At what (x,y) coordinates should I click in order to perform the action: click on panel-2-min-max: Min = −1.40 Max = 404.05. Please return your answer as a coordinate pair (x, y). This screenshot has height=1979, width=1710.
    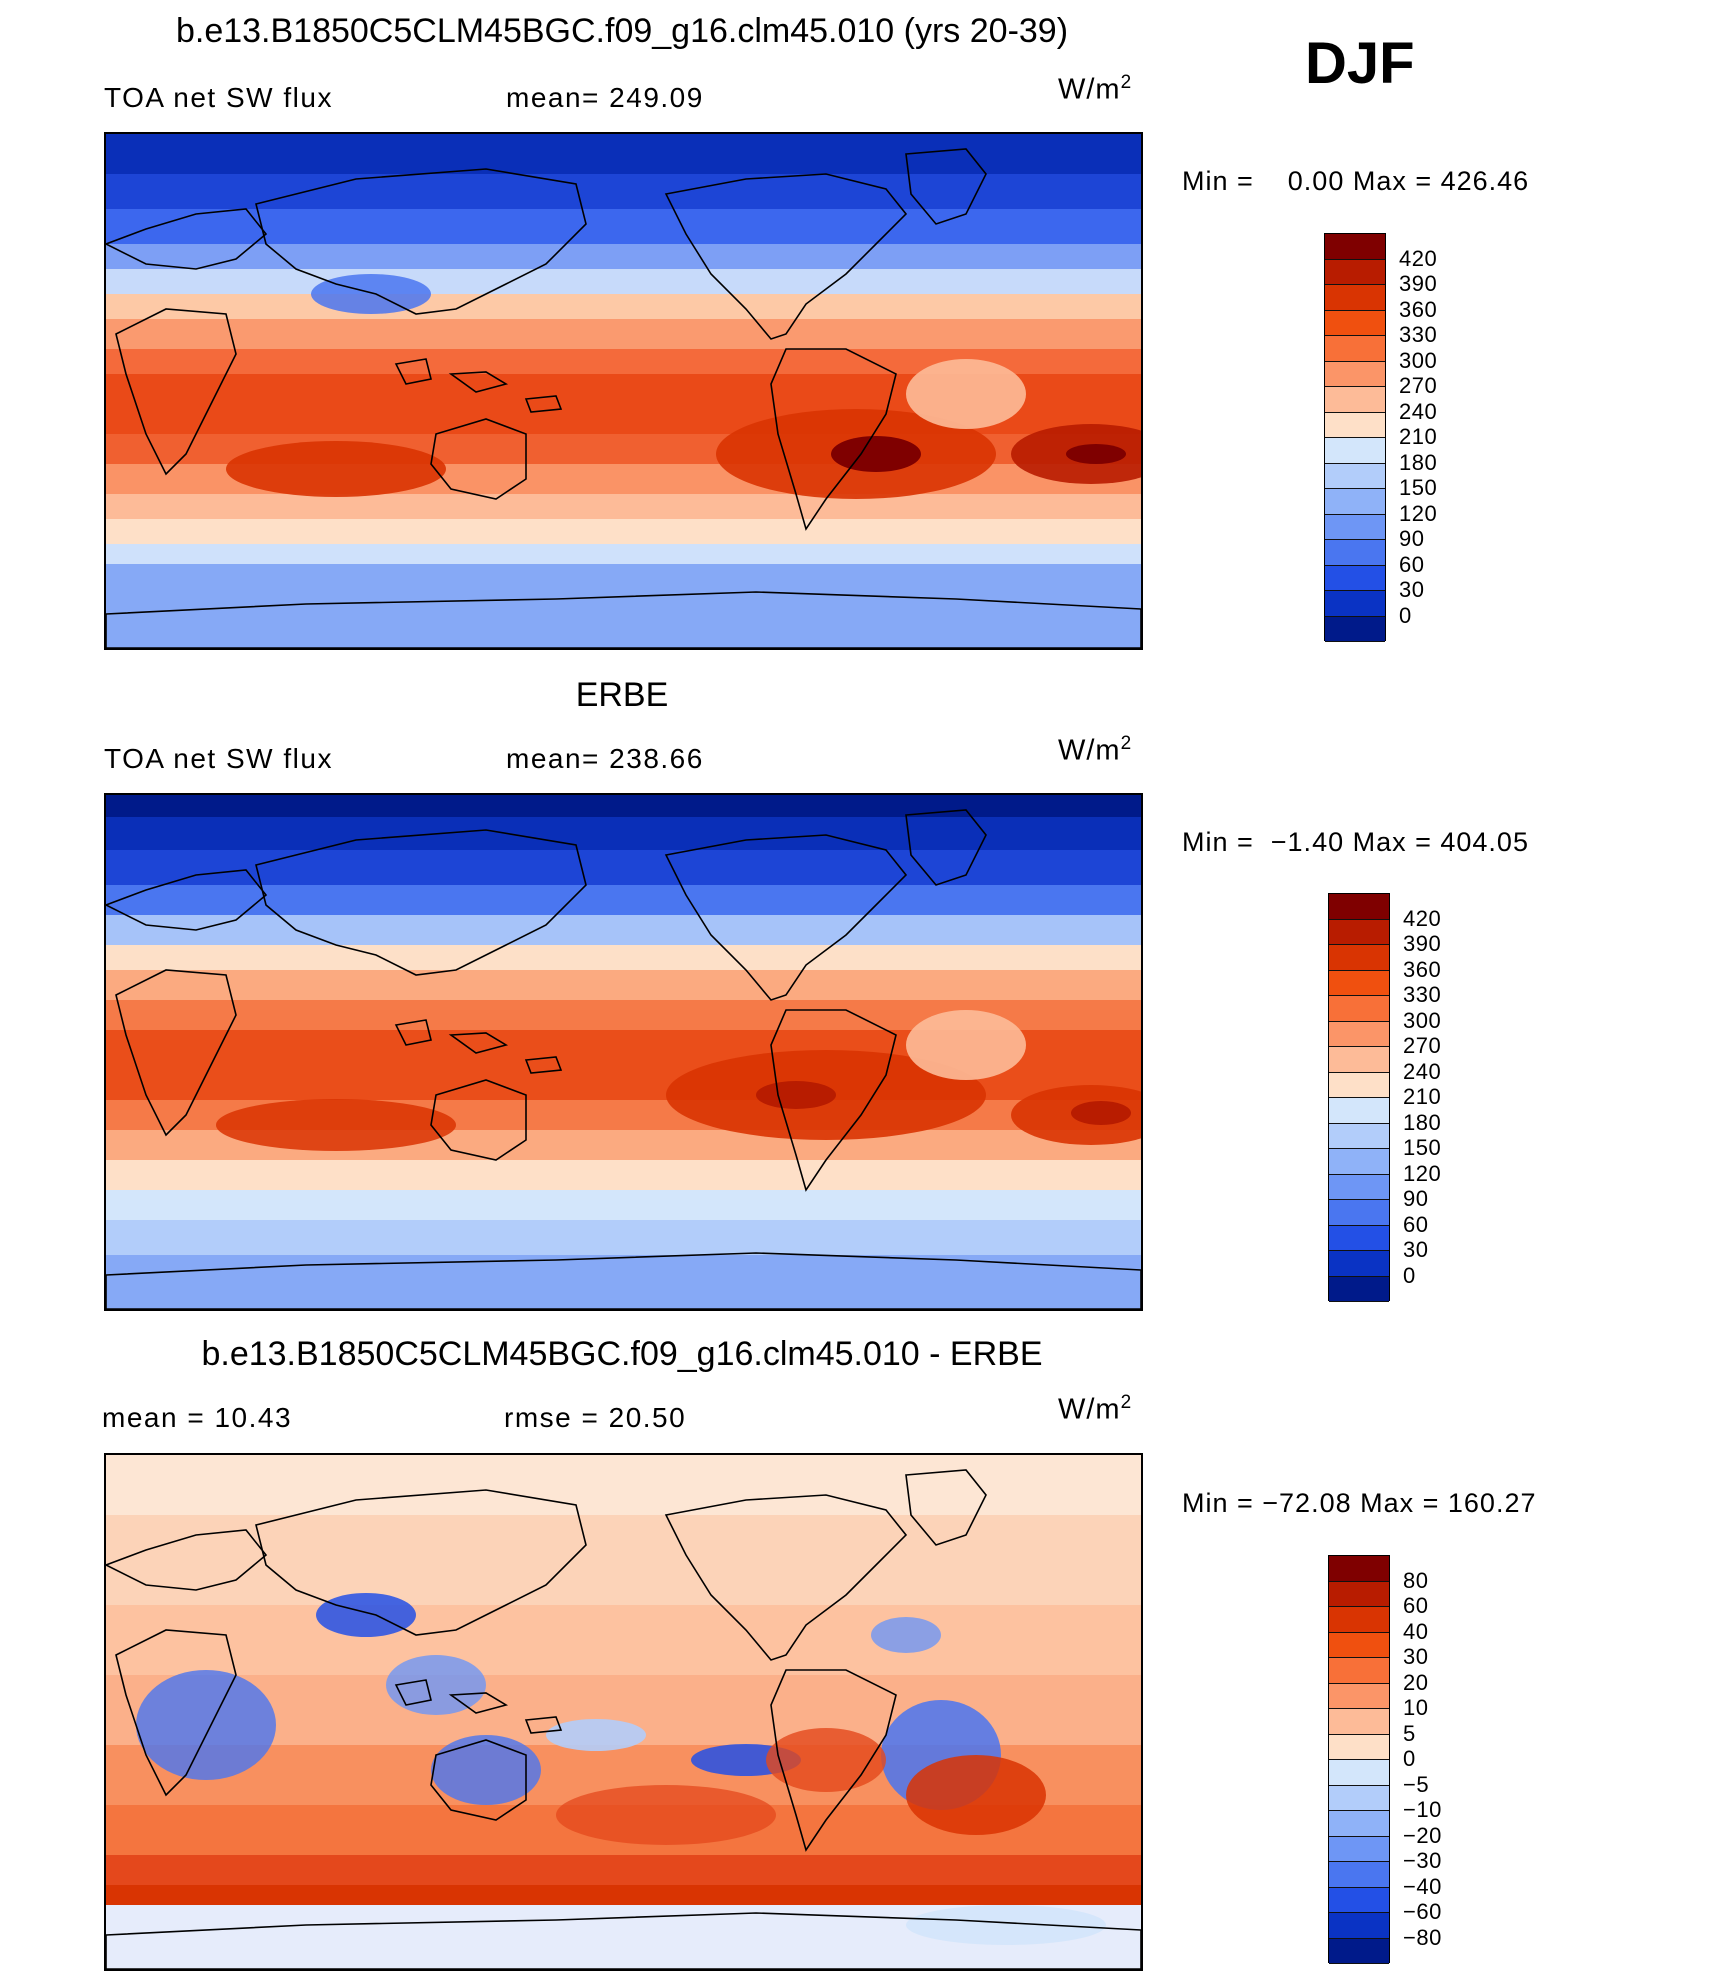
    Looking at the image, I should click on (1355, 842).